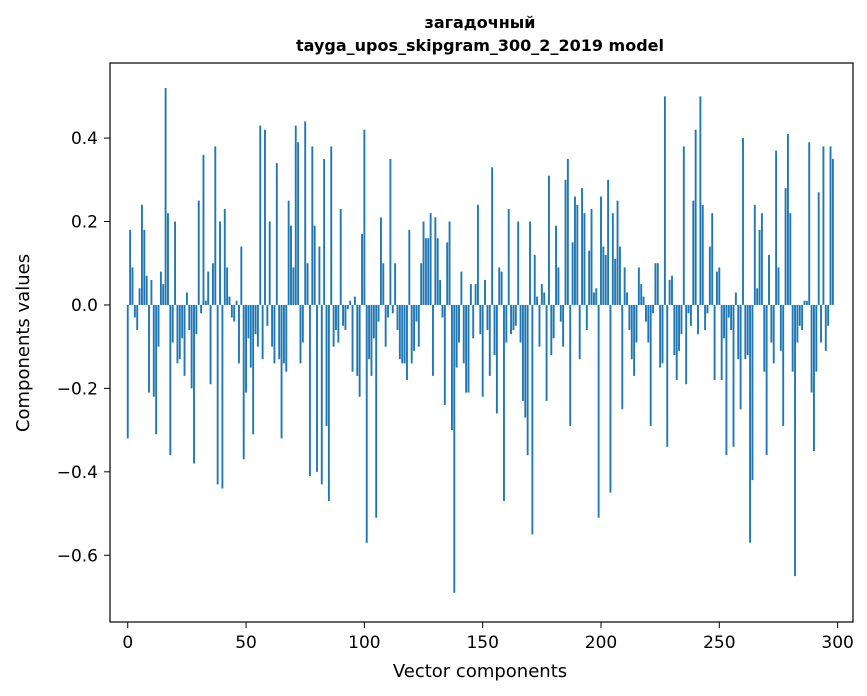  I want to click on x-tick-label-1: 50, so click(246, 643).